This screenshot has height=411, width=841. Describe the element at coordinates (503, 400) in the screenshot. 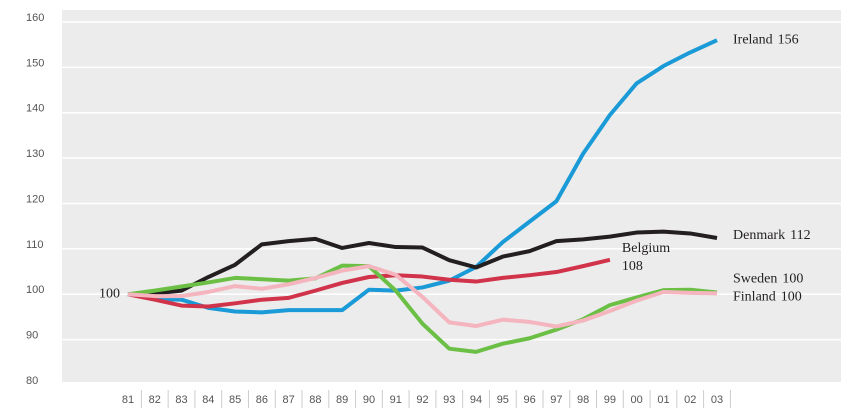

I see `x-tick-label: 95` at that location.